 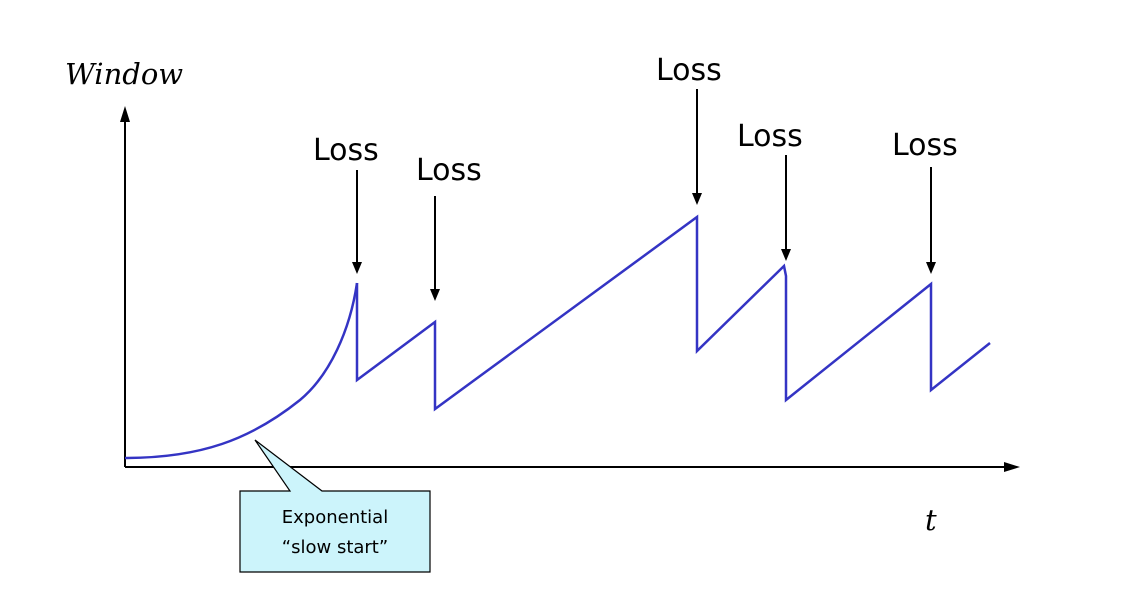 I want to click on x-axis-arrow-icon, so click(x=1012, y=467).